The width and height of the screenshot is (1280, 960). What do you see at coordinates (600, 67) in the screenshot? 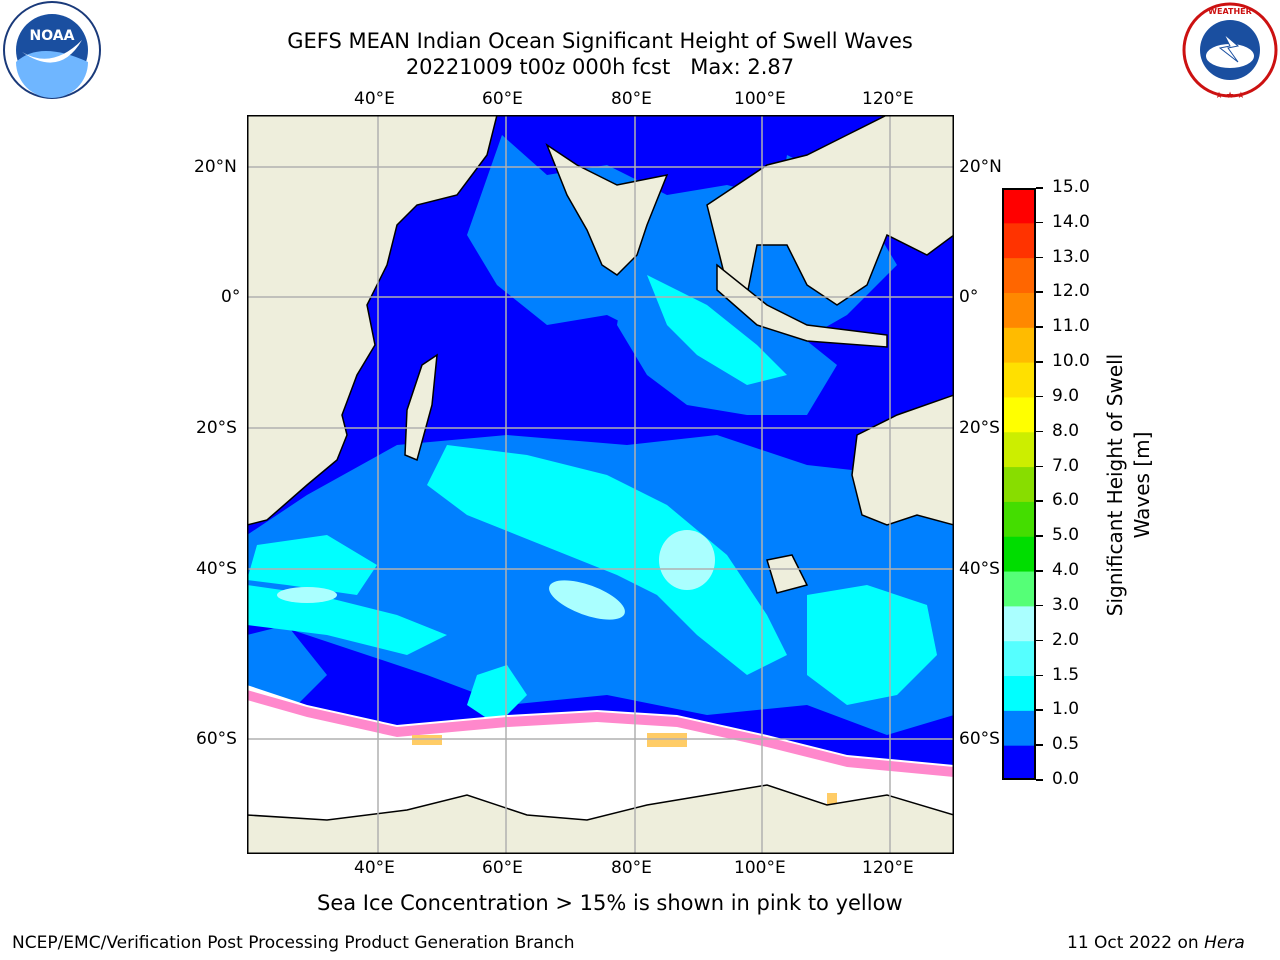
I see `chart-title-line2: 20221009 t00z 000h fcst Max: 2.87` at bounding box center [600, 67].